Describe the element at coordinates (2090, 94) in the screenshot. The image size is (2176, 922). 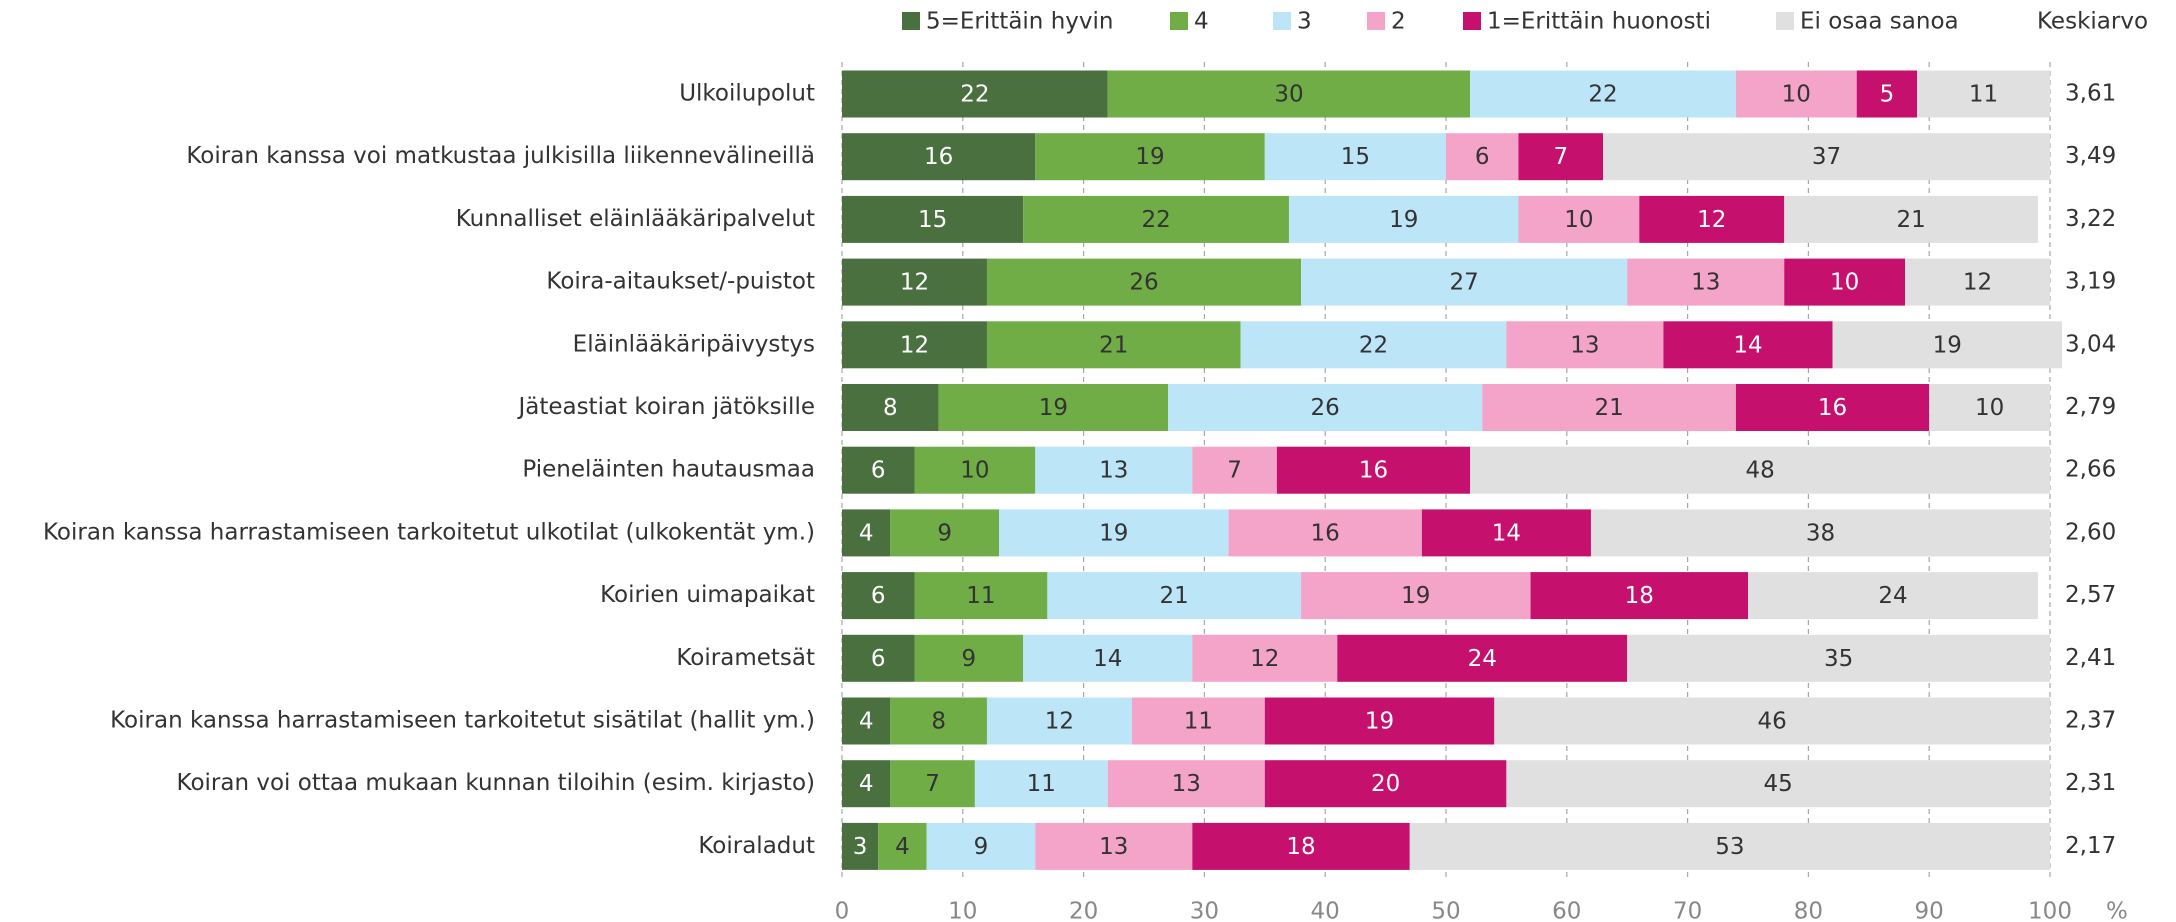
I see `average-label: 3,61` at that location.